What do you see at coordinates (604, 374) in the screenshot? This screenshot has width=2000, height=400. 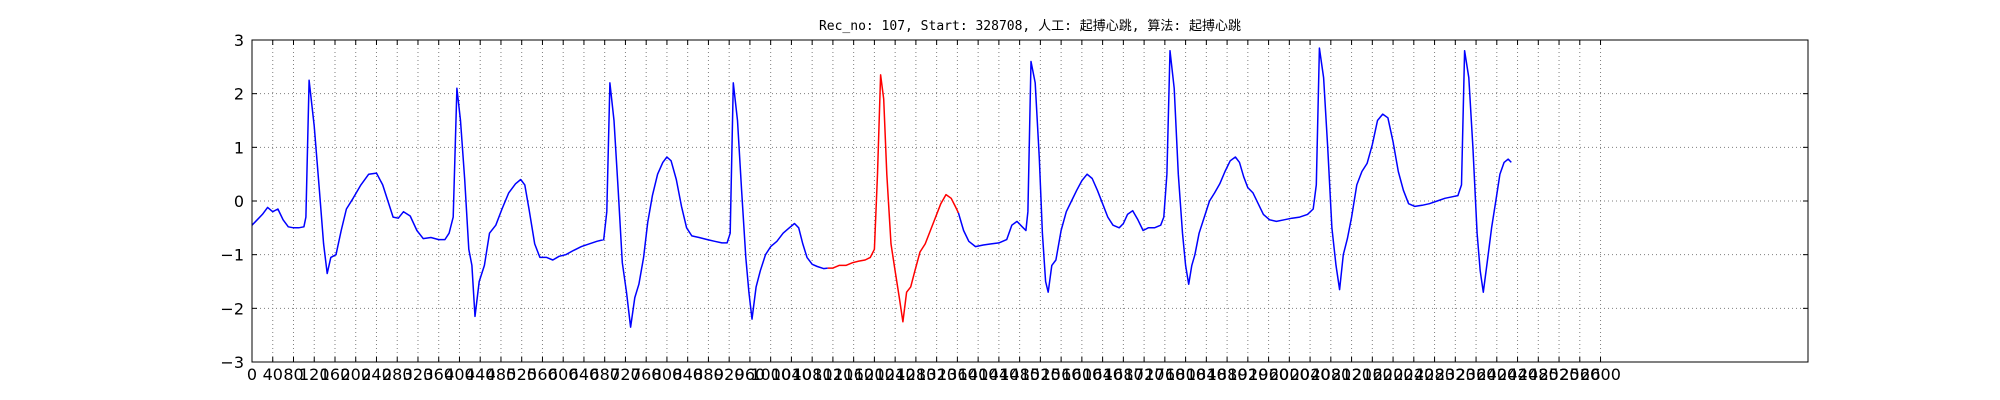 I see `x-tick-label: 680` at bounding box center [604, 374].